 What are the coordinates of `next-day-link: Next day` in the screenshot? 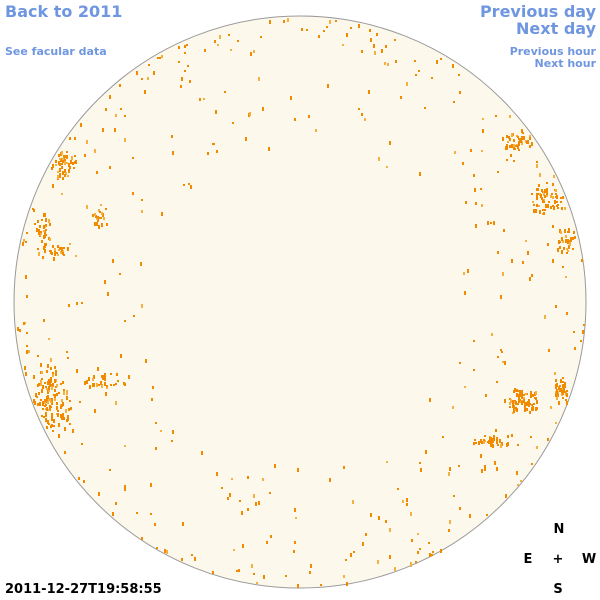 It's located at (556, 28).